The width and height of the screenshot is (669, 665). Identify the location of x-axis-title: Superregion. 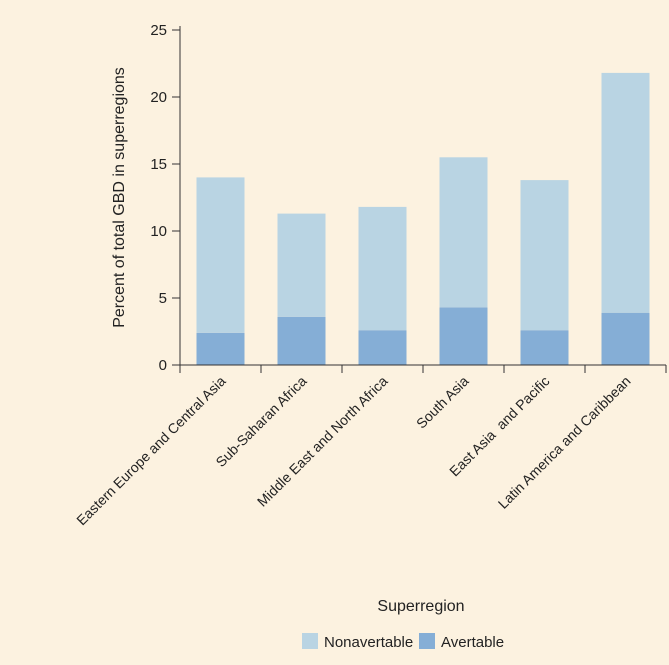
(420, 606).